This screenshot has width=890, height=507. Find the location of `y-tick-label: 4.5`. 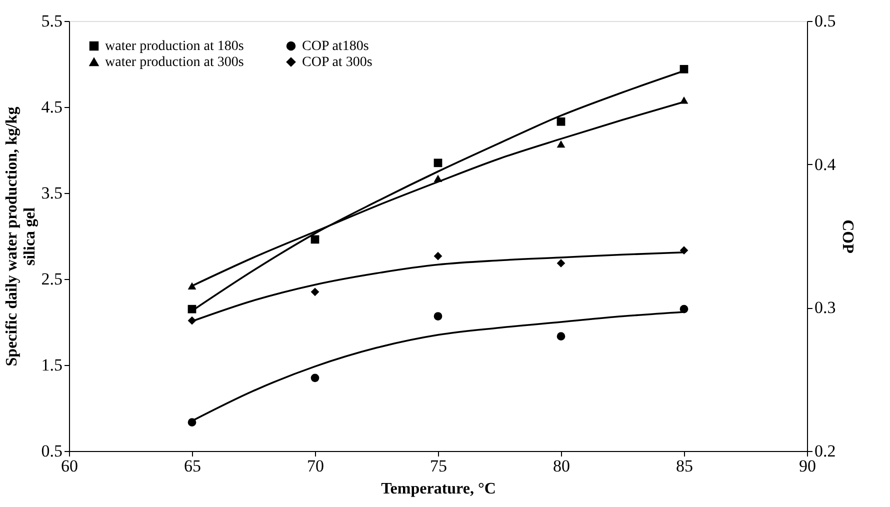

y-tick-label: 4.5 is located at coordinates (51, 107).